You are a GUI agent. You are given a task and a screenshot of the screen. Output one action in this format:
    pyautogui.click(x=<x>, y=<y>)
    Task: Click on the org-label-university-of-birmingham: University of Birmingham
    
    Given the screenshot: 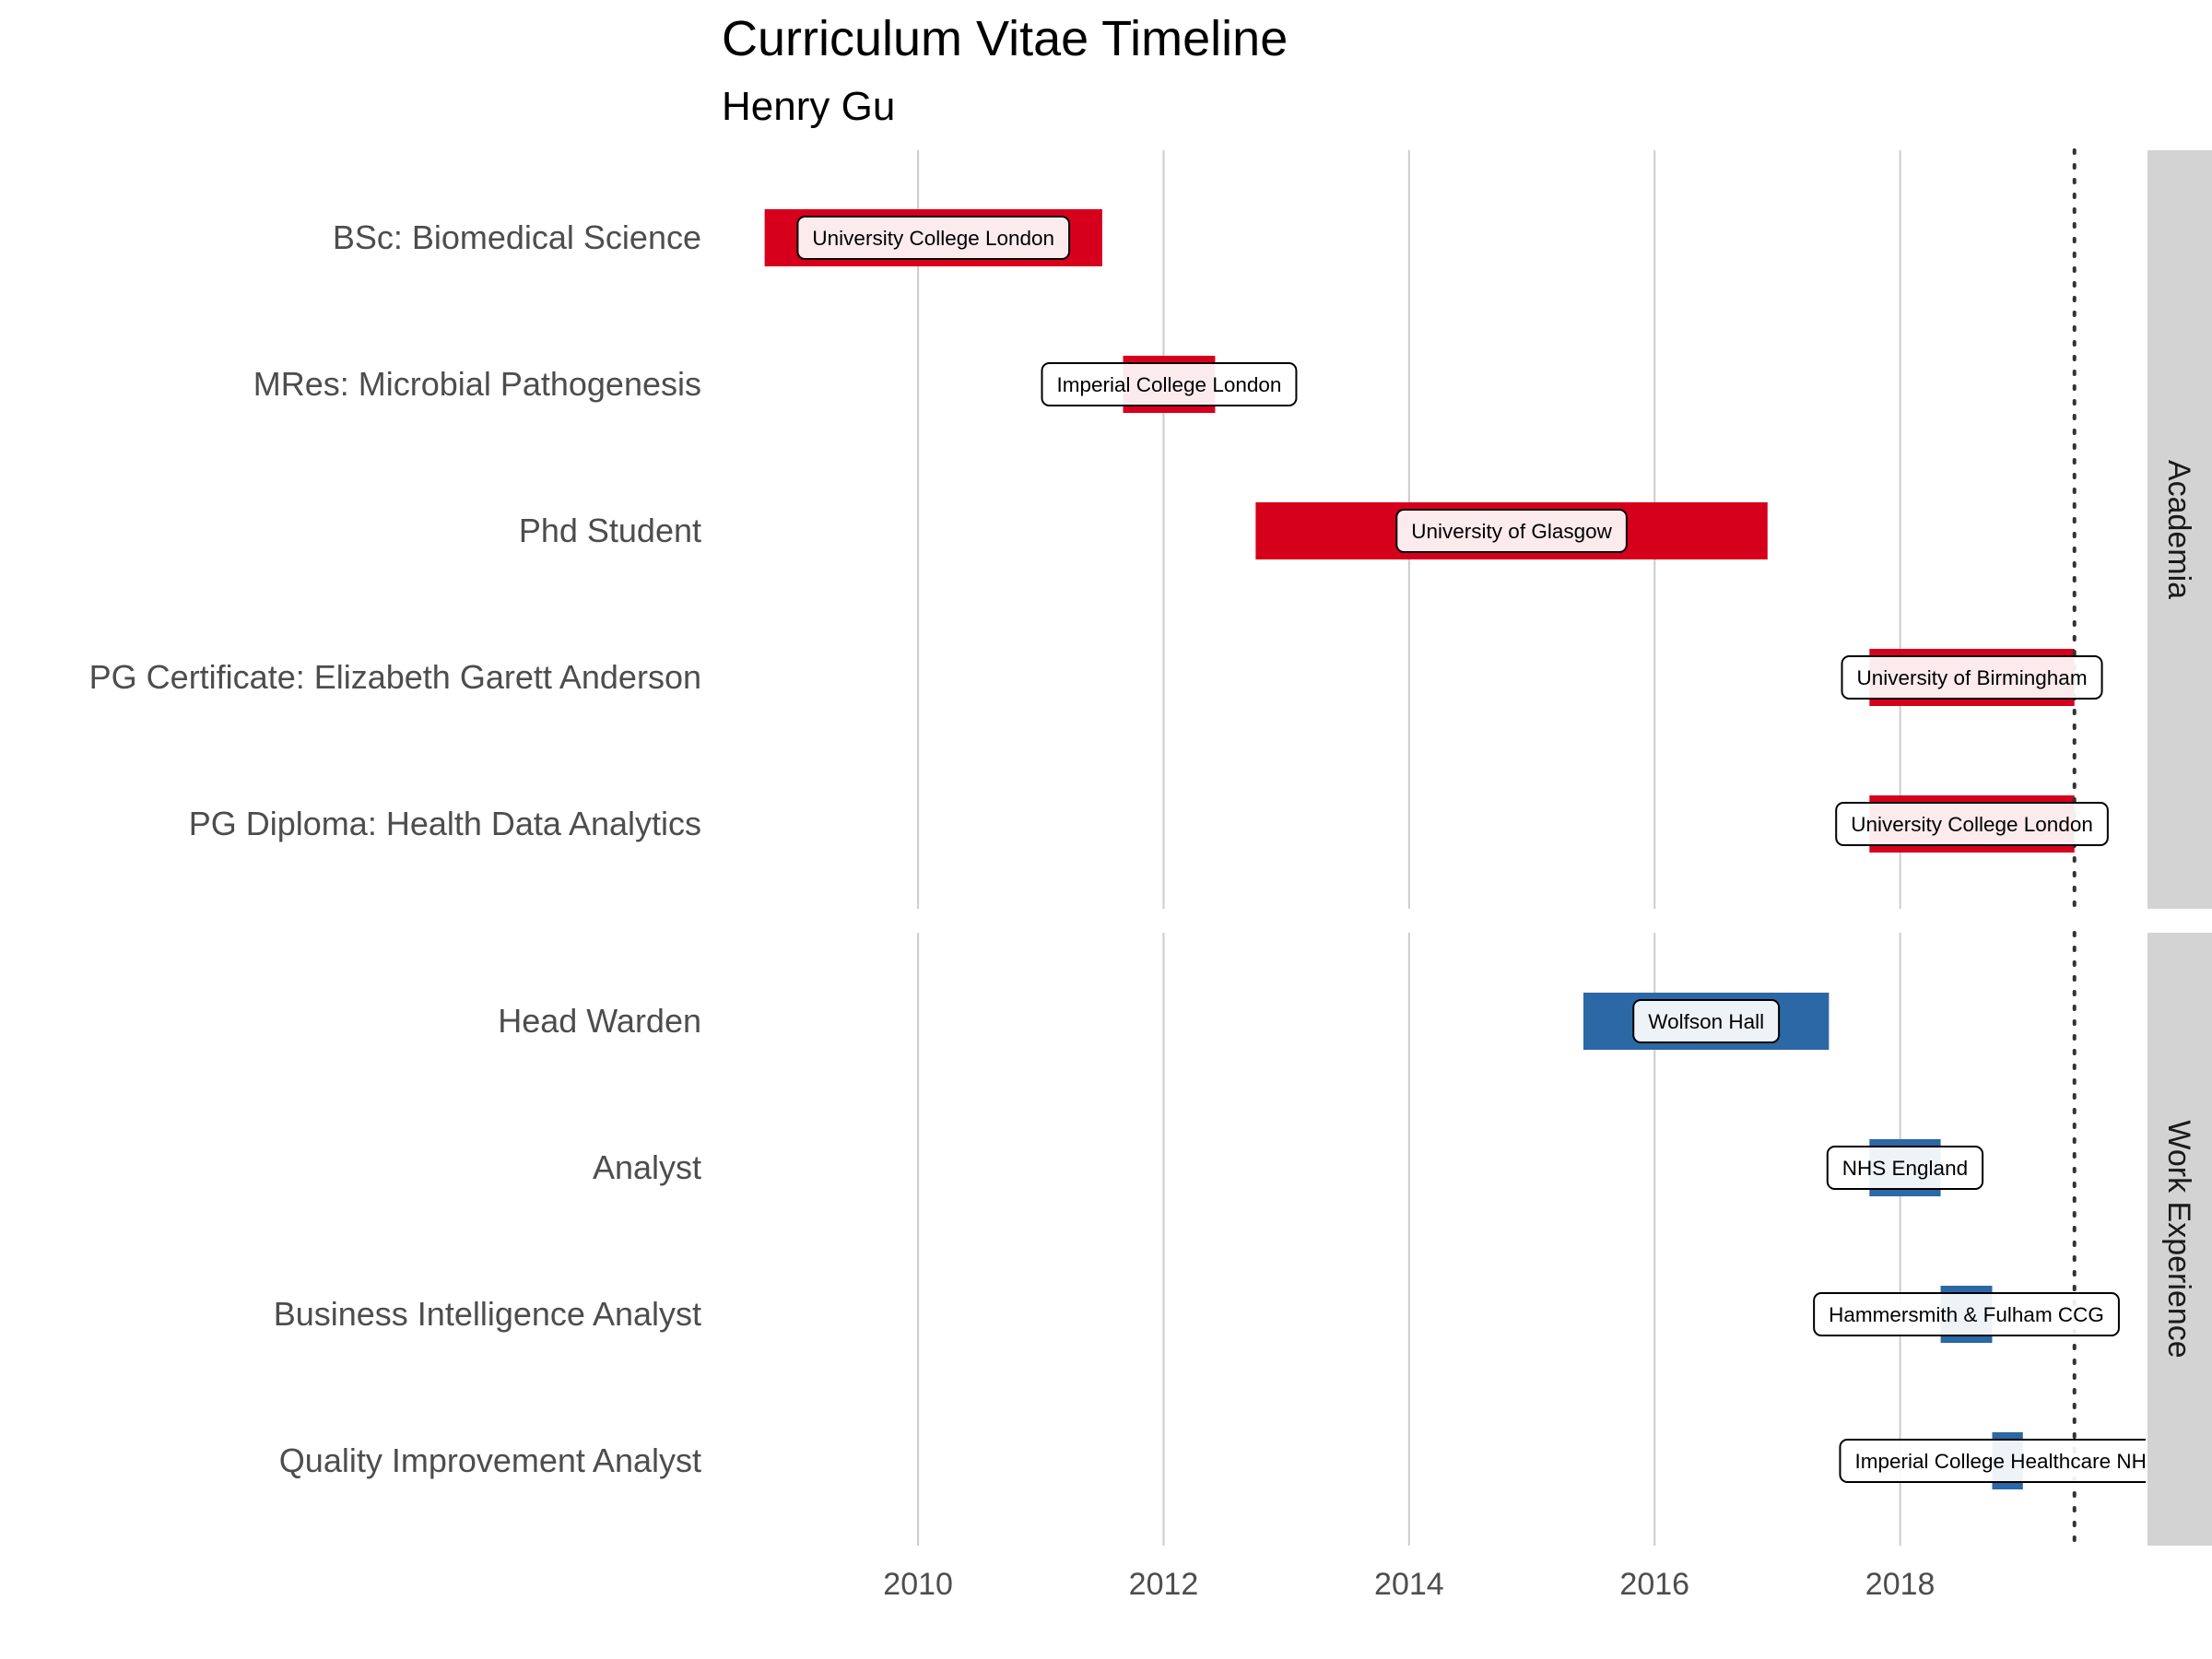 What is the action you would take?
    pyautogui.click(x=1972, y=677)
    